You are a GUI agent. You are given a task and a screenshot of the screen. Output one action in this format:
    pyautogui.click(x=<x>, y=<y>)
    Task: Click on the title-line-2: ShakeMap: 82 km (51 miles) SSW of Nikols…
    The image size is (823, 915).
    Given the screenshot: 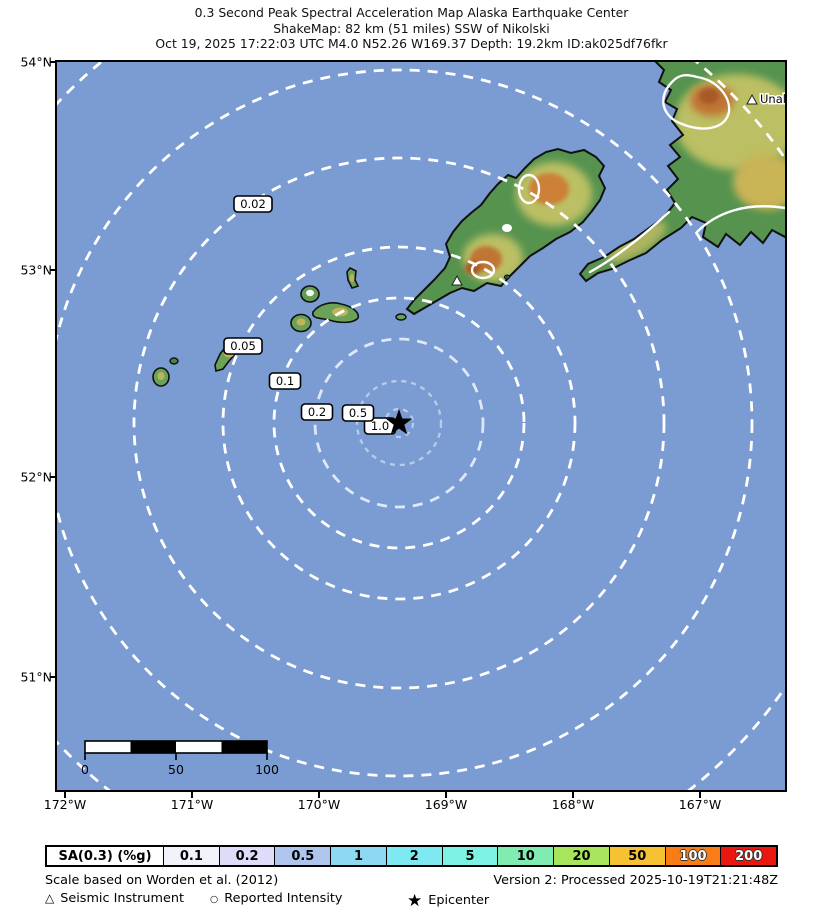 What is the action you would take?
    pyautogui.click(x=411, y=28)
    